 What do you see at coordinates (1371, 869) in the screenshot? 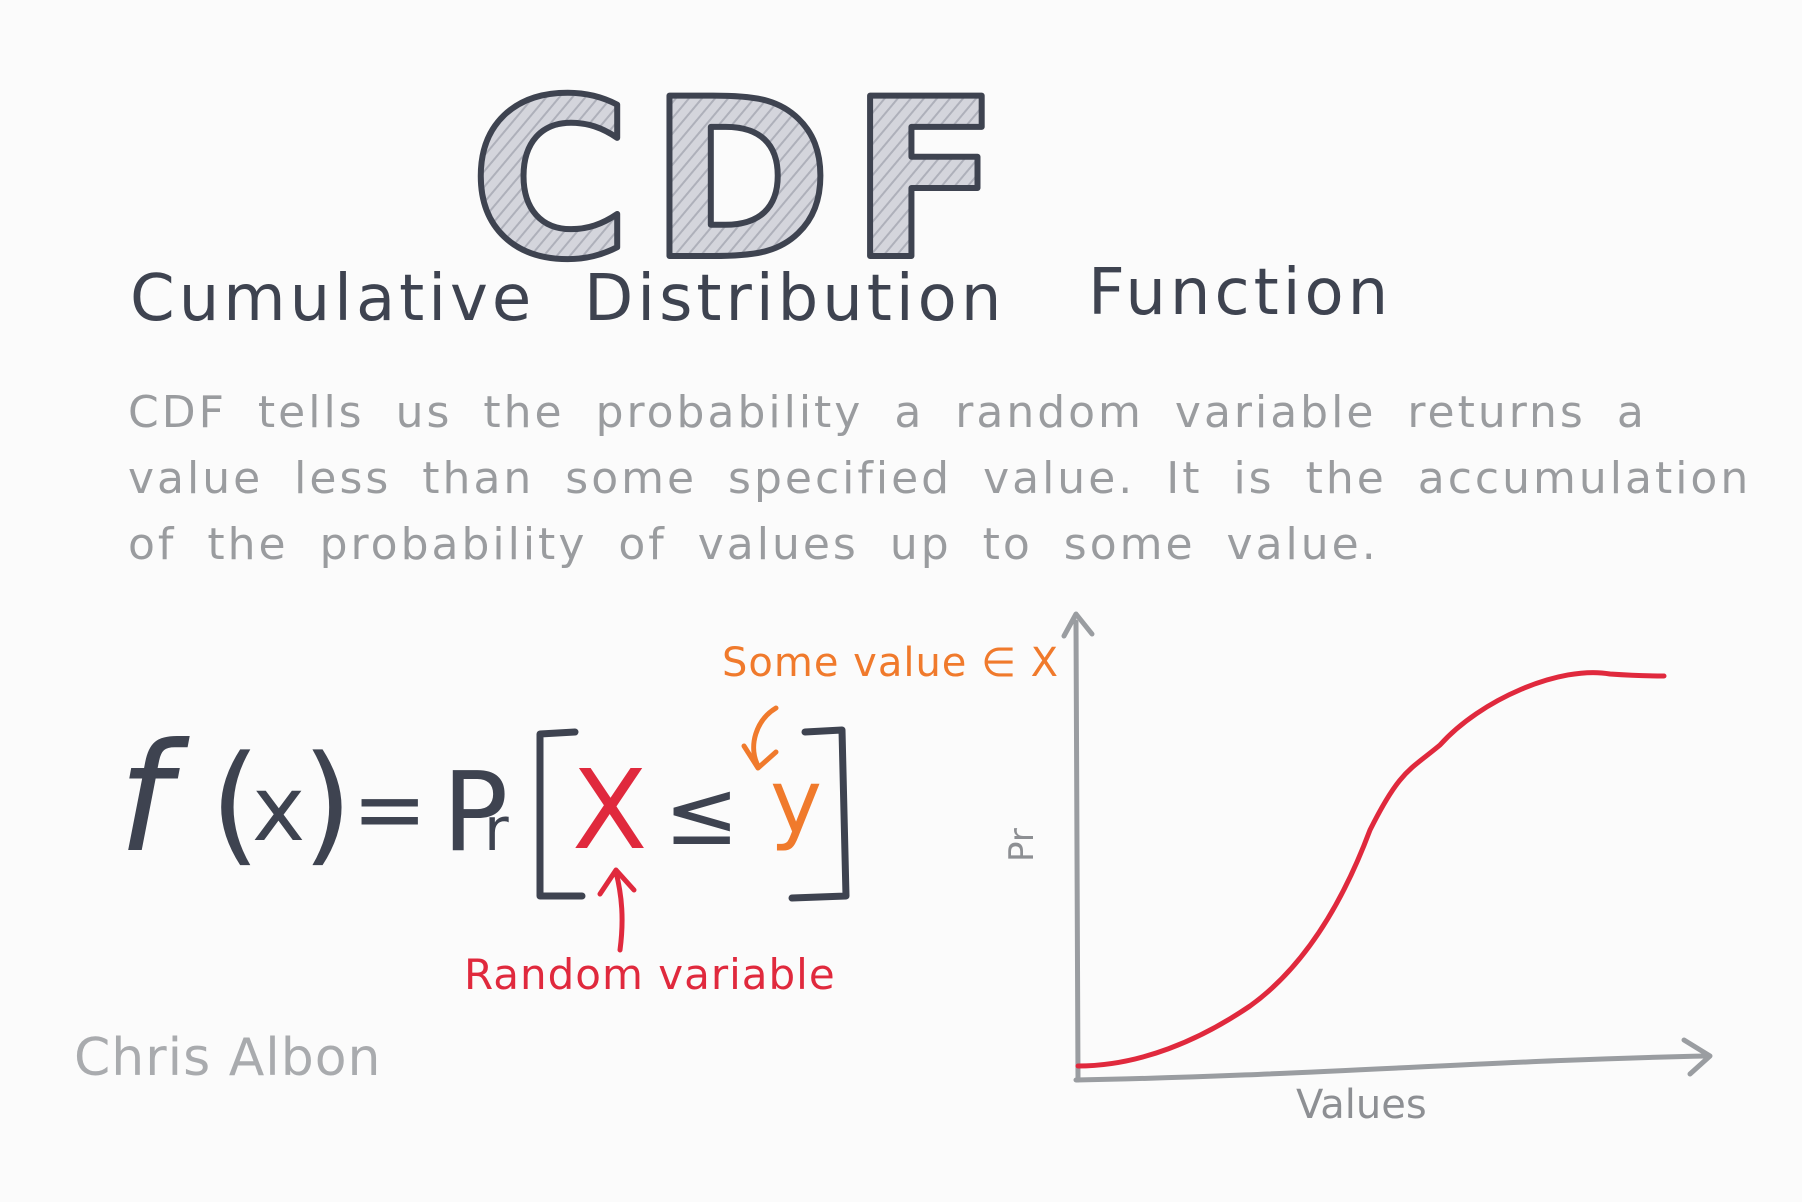
I see `cdf-curve` at bounding box center [1371, 869].